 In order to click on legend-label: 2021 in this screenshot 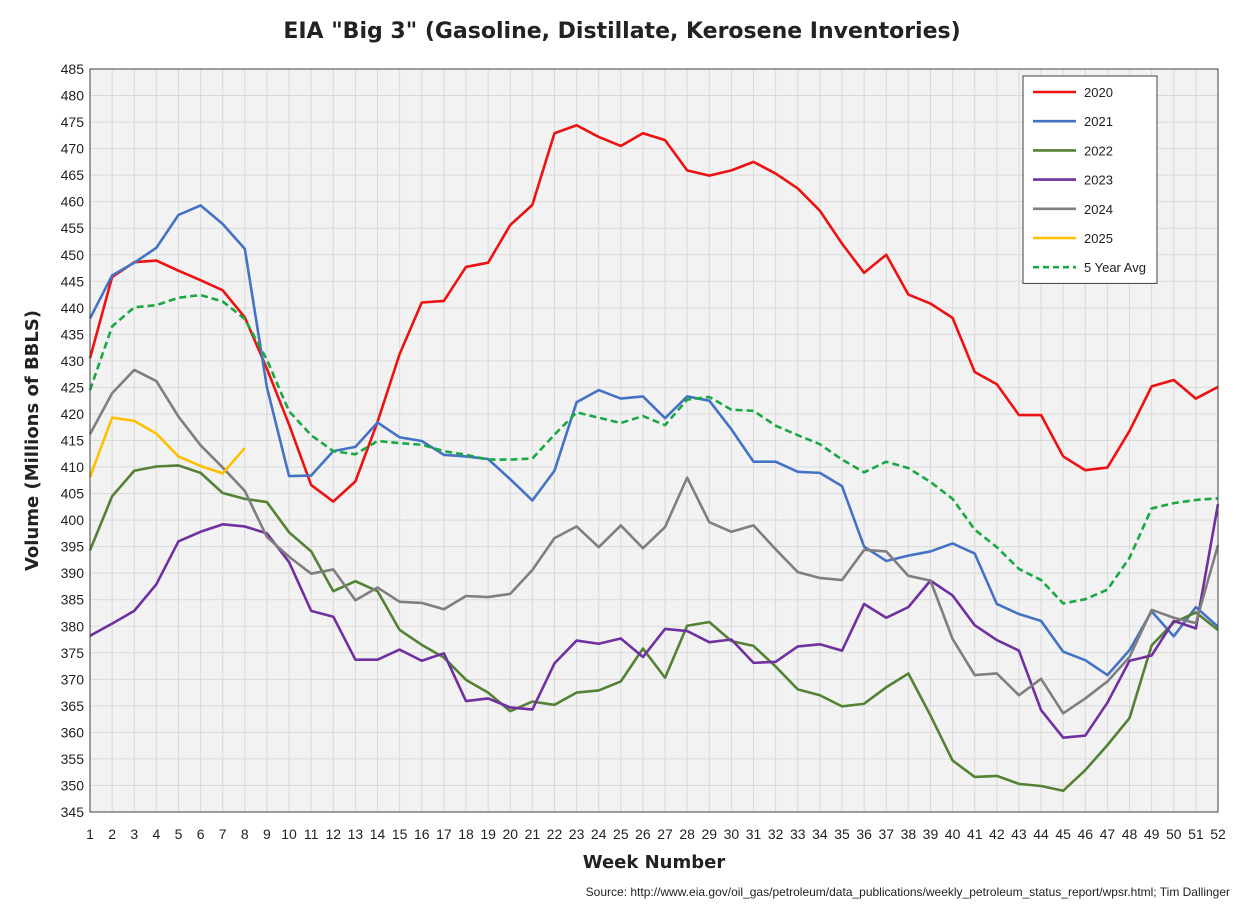, I will do `click(1098, 121)`.